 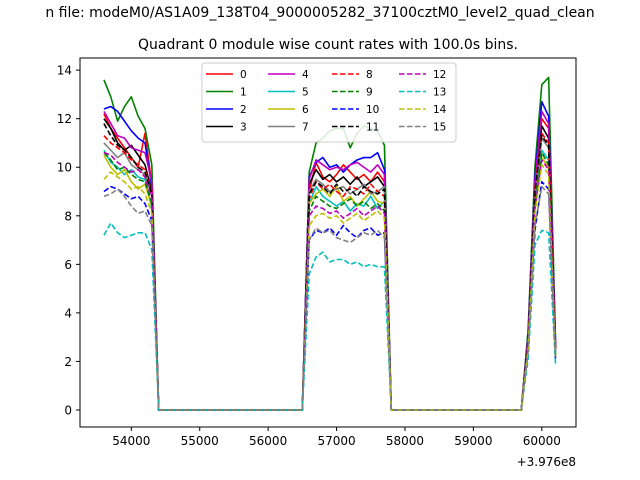 What do you see at coordinates (68, 362) in the screenshot?
I see `y-tick-label: 2` at bounding box center [68, 362].